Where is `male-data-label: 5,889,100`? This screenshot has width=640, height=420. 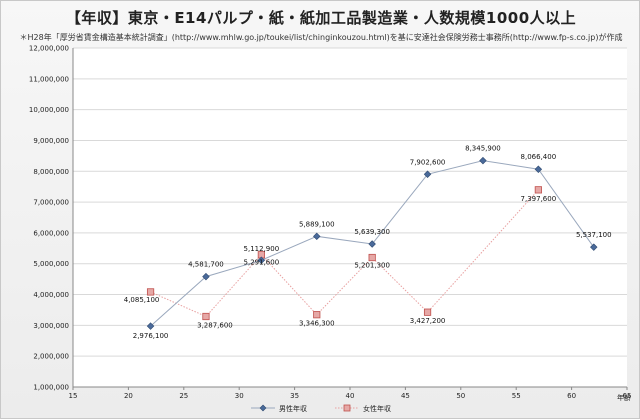 male-data-label: 5,889,100 is located at coordinates (317, 224).